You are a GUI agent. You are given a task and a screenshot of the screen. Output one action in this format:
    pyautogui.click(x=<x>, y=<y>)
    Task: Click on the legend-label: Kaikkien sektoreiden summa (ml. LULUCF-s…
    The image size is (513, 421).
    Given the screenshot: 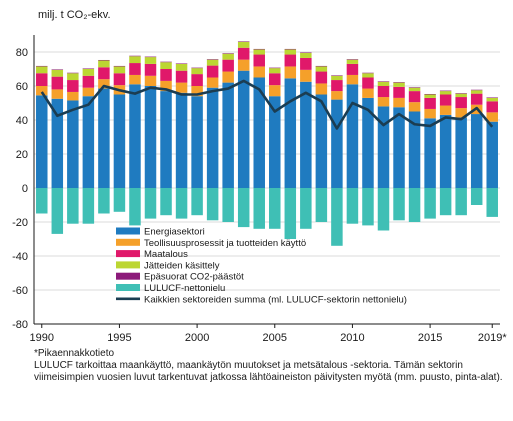 What is the action you would take?
    pyautogui.click(x=275, y=299)
    